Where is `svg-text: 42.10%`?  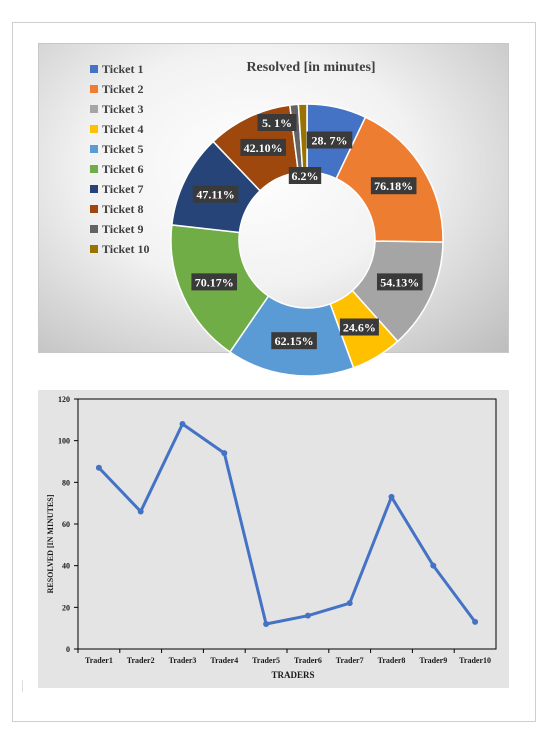
svg-text: 42.10% is located at coordinates (263, 148).